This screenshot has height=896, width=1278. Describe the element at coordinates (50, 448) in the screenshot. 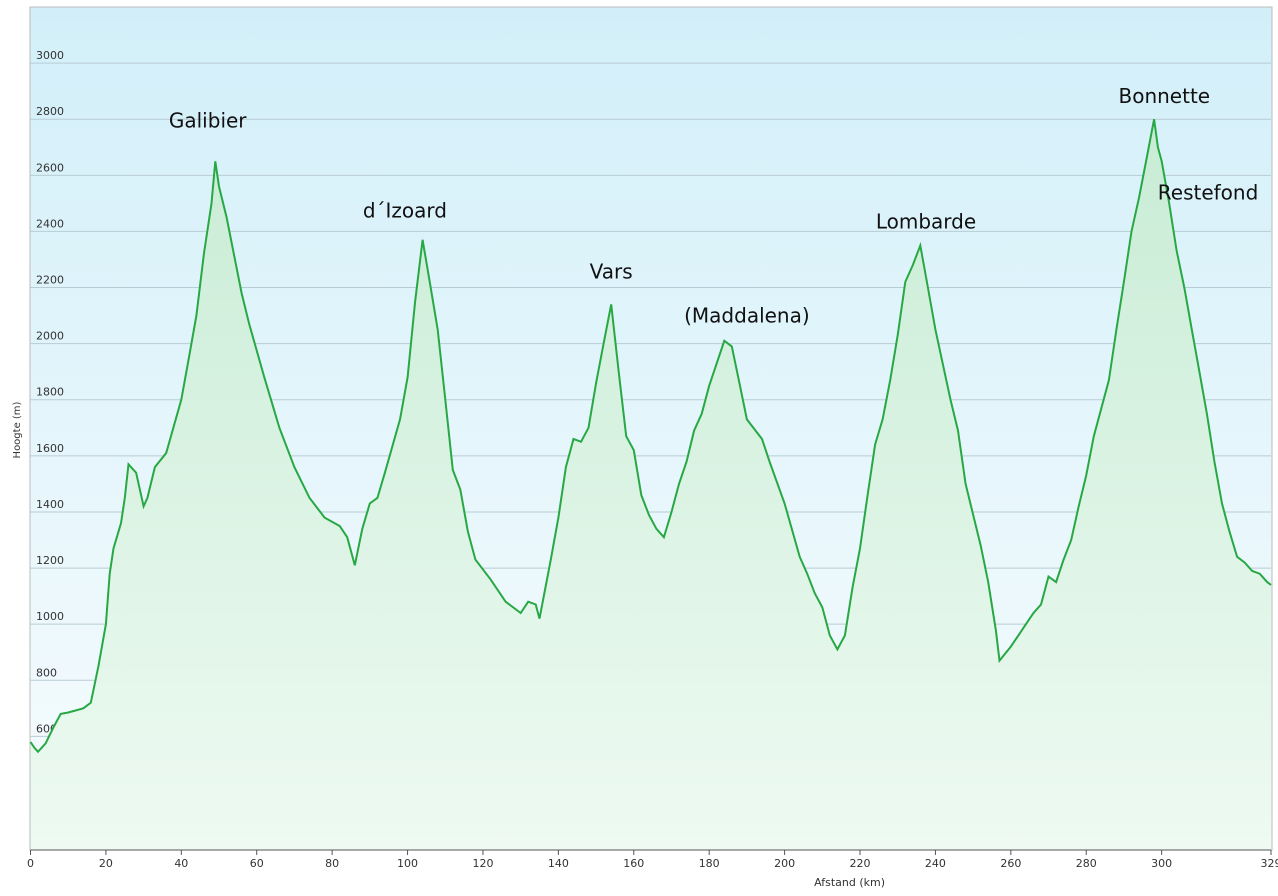

I see `y-tick-label: 1600` at that location.